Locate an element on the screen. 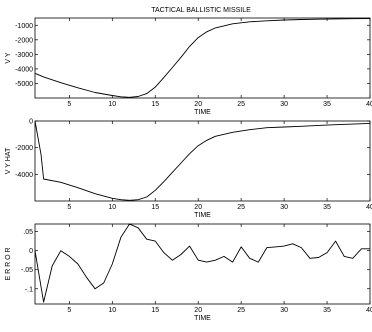 The image size is (372, 332). panel-2-x-tick-label: 35 is located at coordinates (327, 207).